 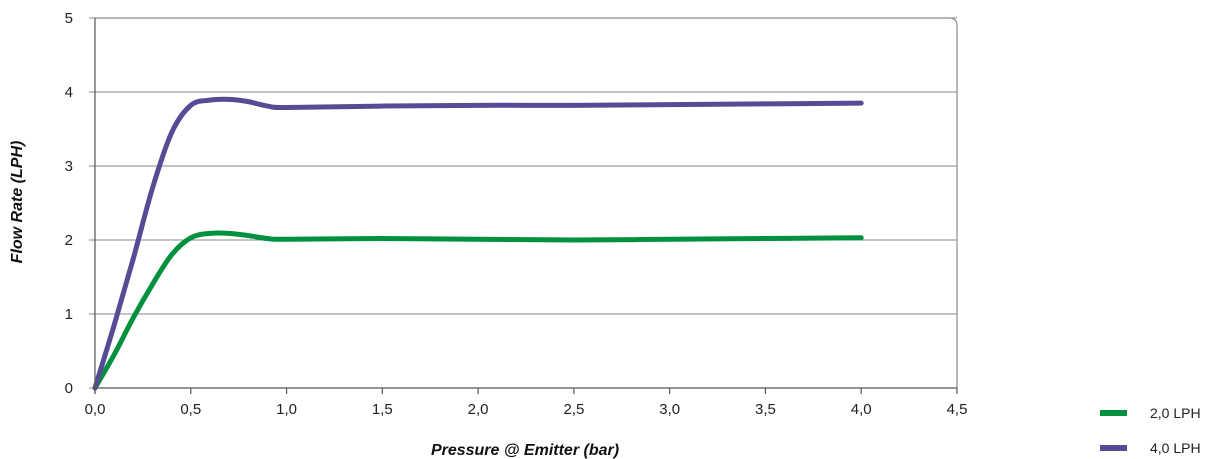 I want to click on y-tick-label: 1, so click(x=69, y=314).